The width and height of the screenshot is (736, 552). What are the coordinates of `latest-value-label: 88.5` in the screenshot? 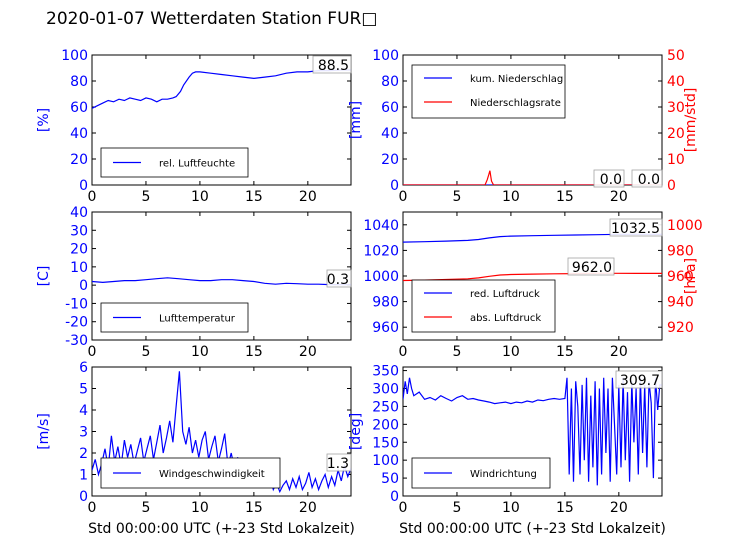 It's located at (333, 66).